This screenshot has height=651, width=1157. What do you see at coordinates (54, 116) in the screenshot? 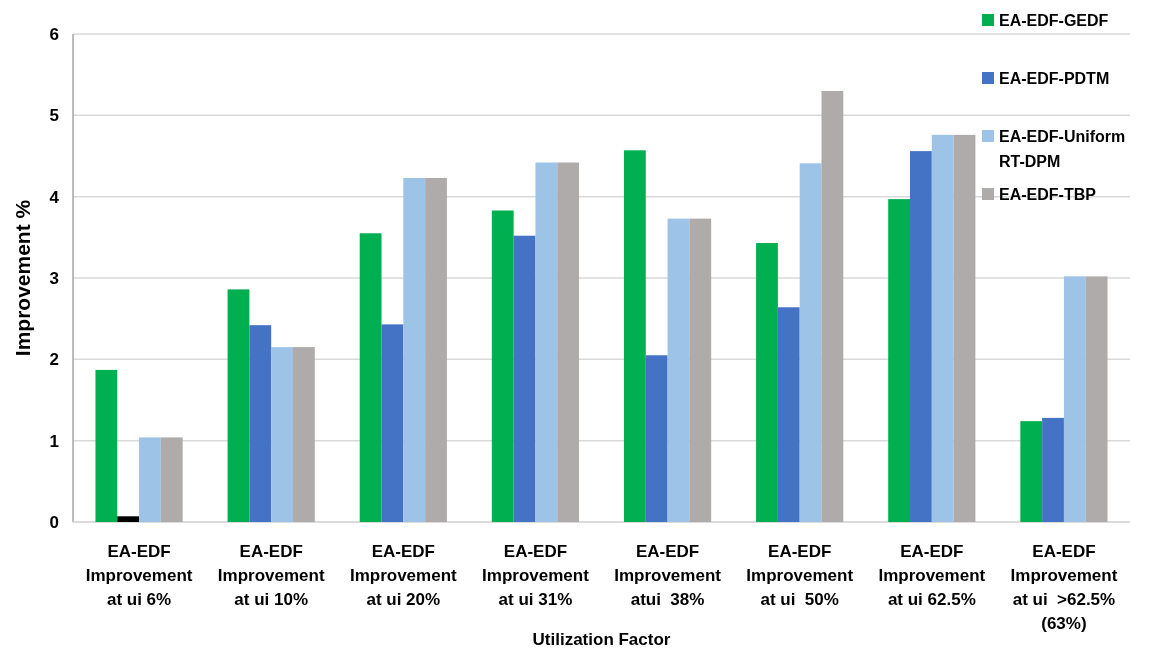
I see `y-tick-label: 5` at bounding box center [54, 116].